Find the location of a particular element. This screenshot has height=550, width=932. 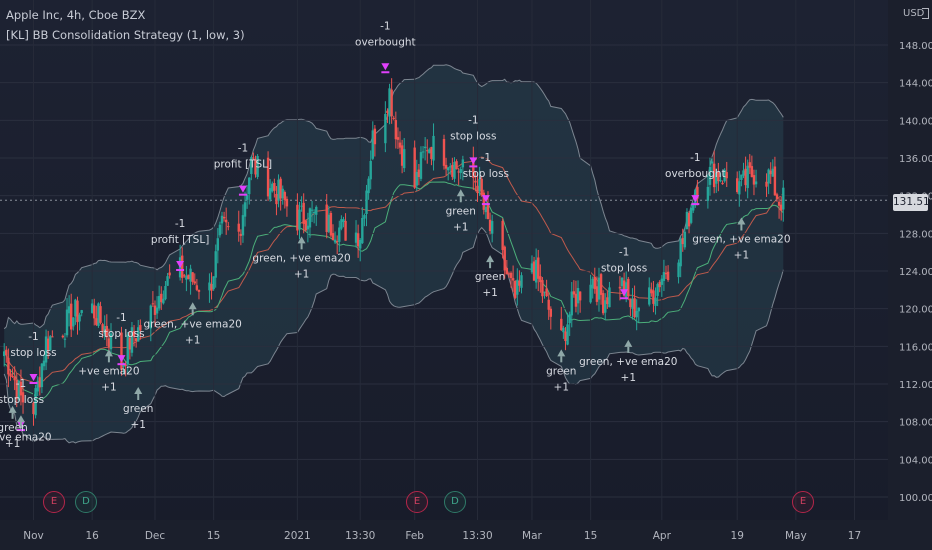

time-tick-label: Dec is located at coordinates (155, 536).